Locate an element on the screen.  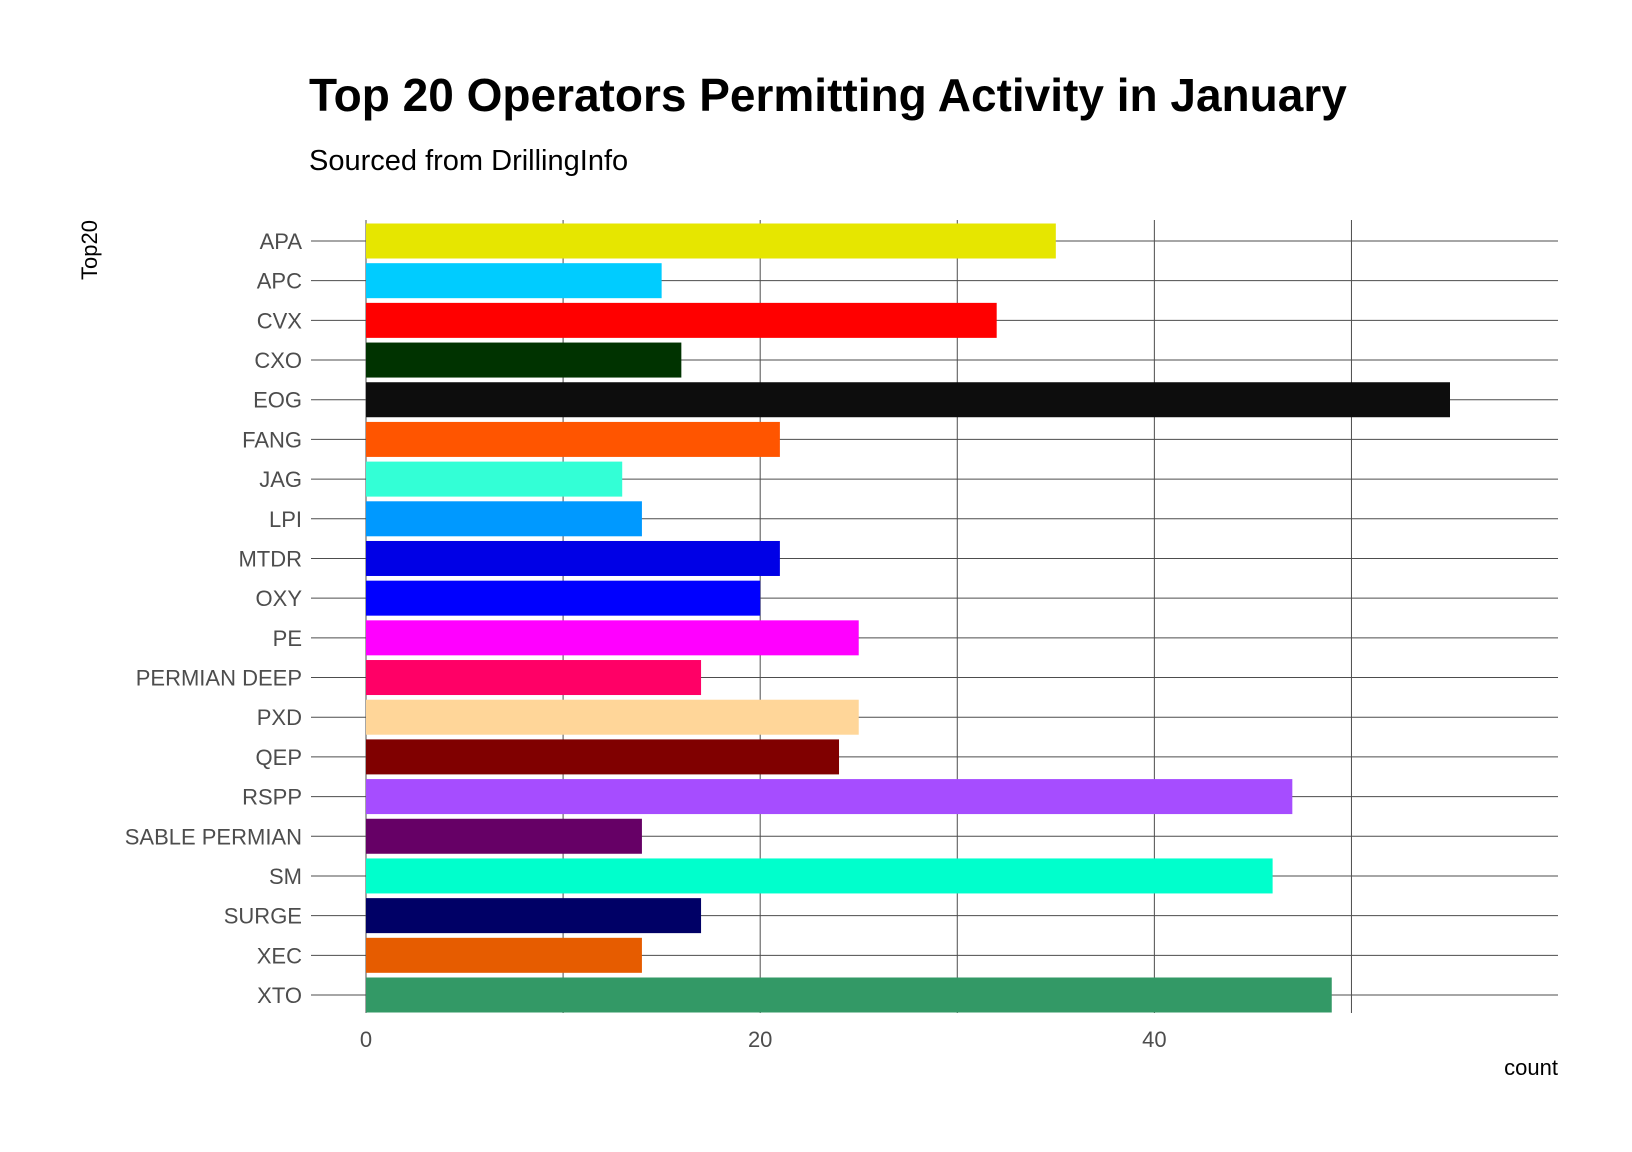
y-tick-label: CXO is located at coordinates (278, 360).